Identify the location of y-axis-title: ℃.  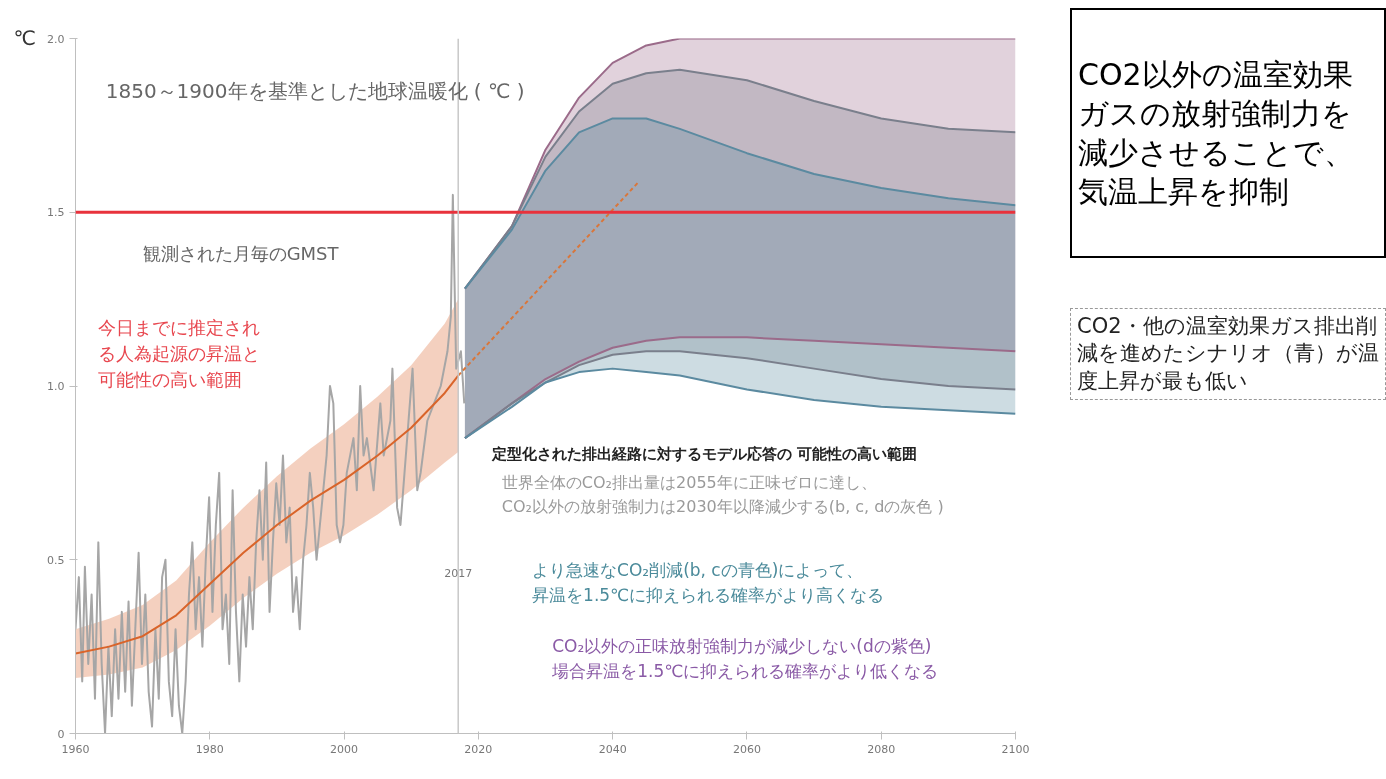
(24, 37).